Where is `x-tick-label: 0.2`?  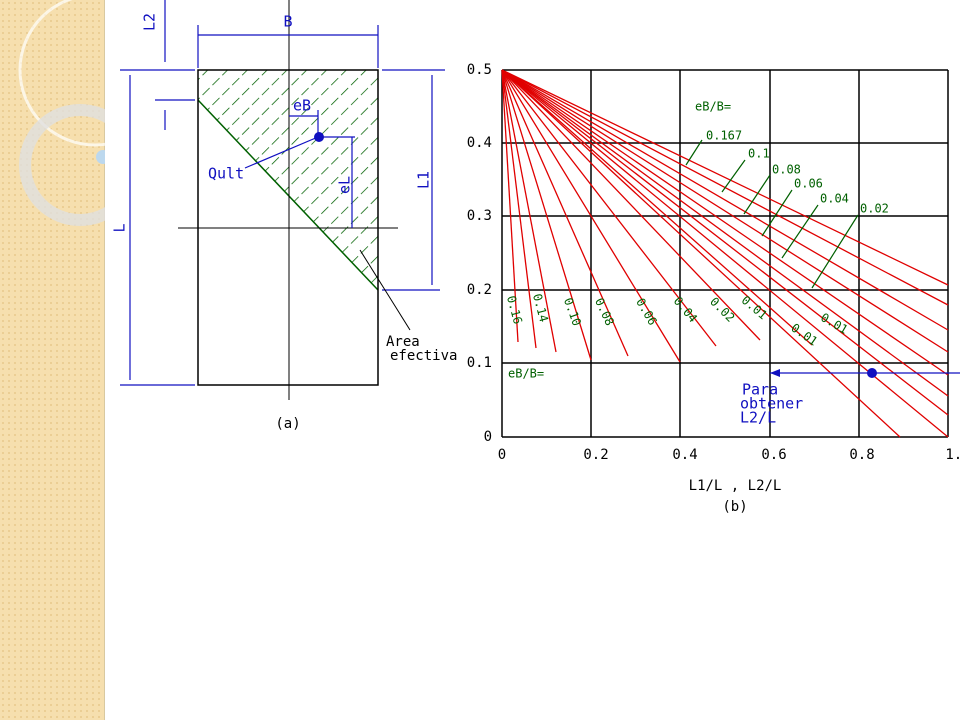 x-tick-label: 0.2 is located at coordinates (595, 455).